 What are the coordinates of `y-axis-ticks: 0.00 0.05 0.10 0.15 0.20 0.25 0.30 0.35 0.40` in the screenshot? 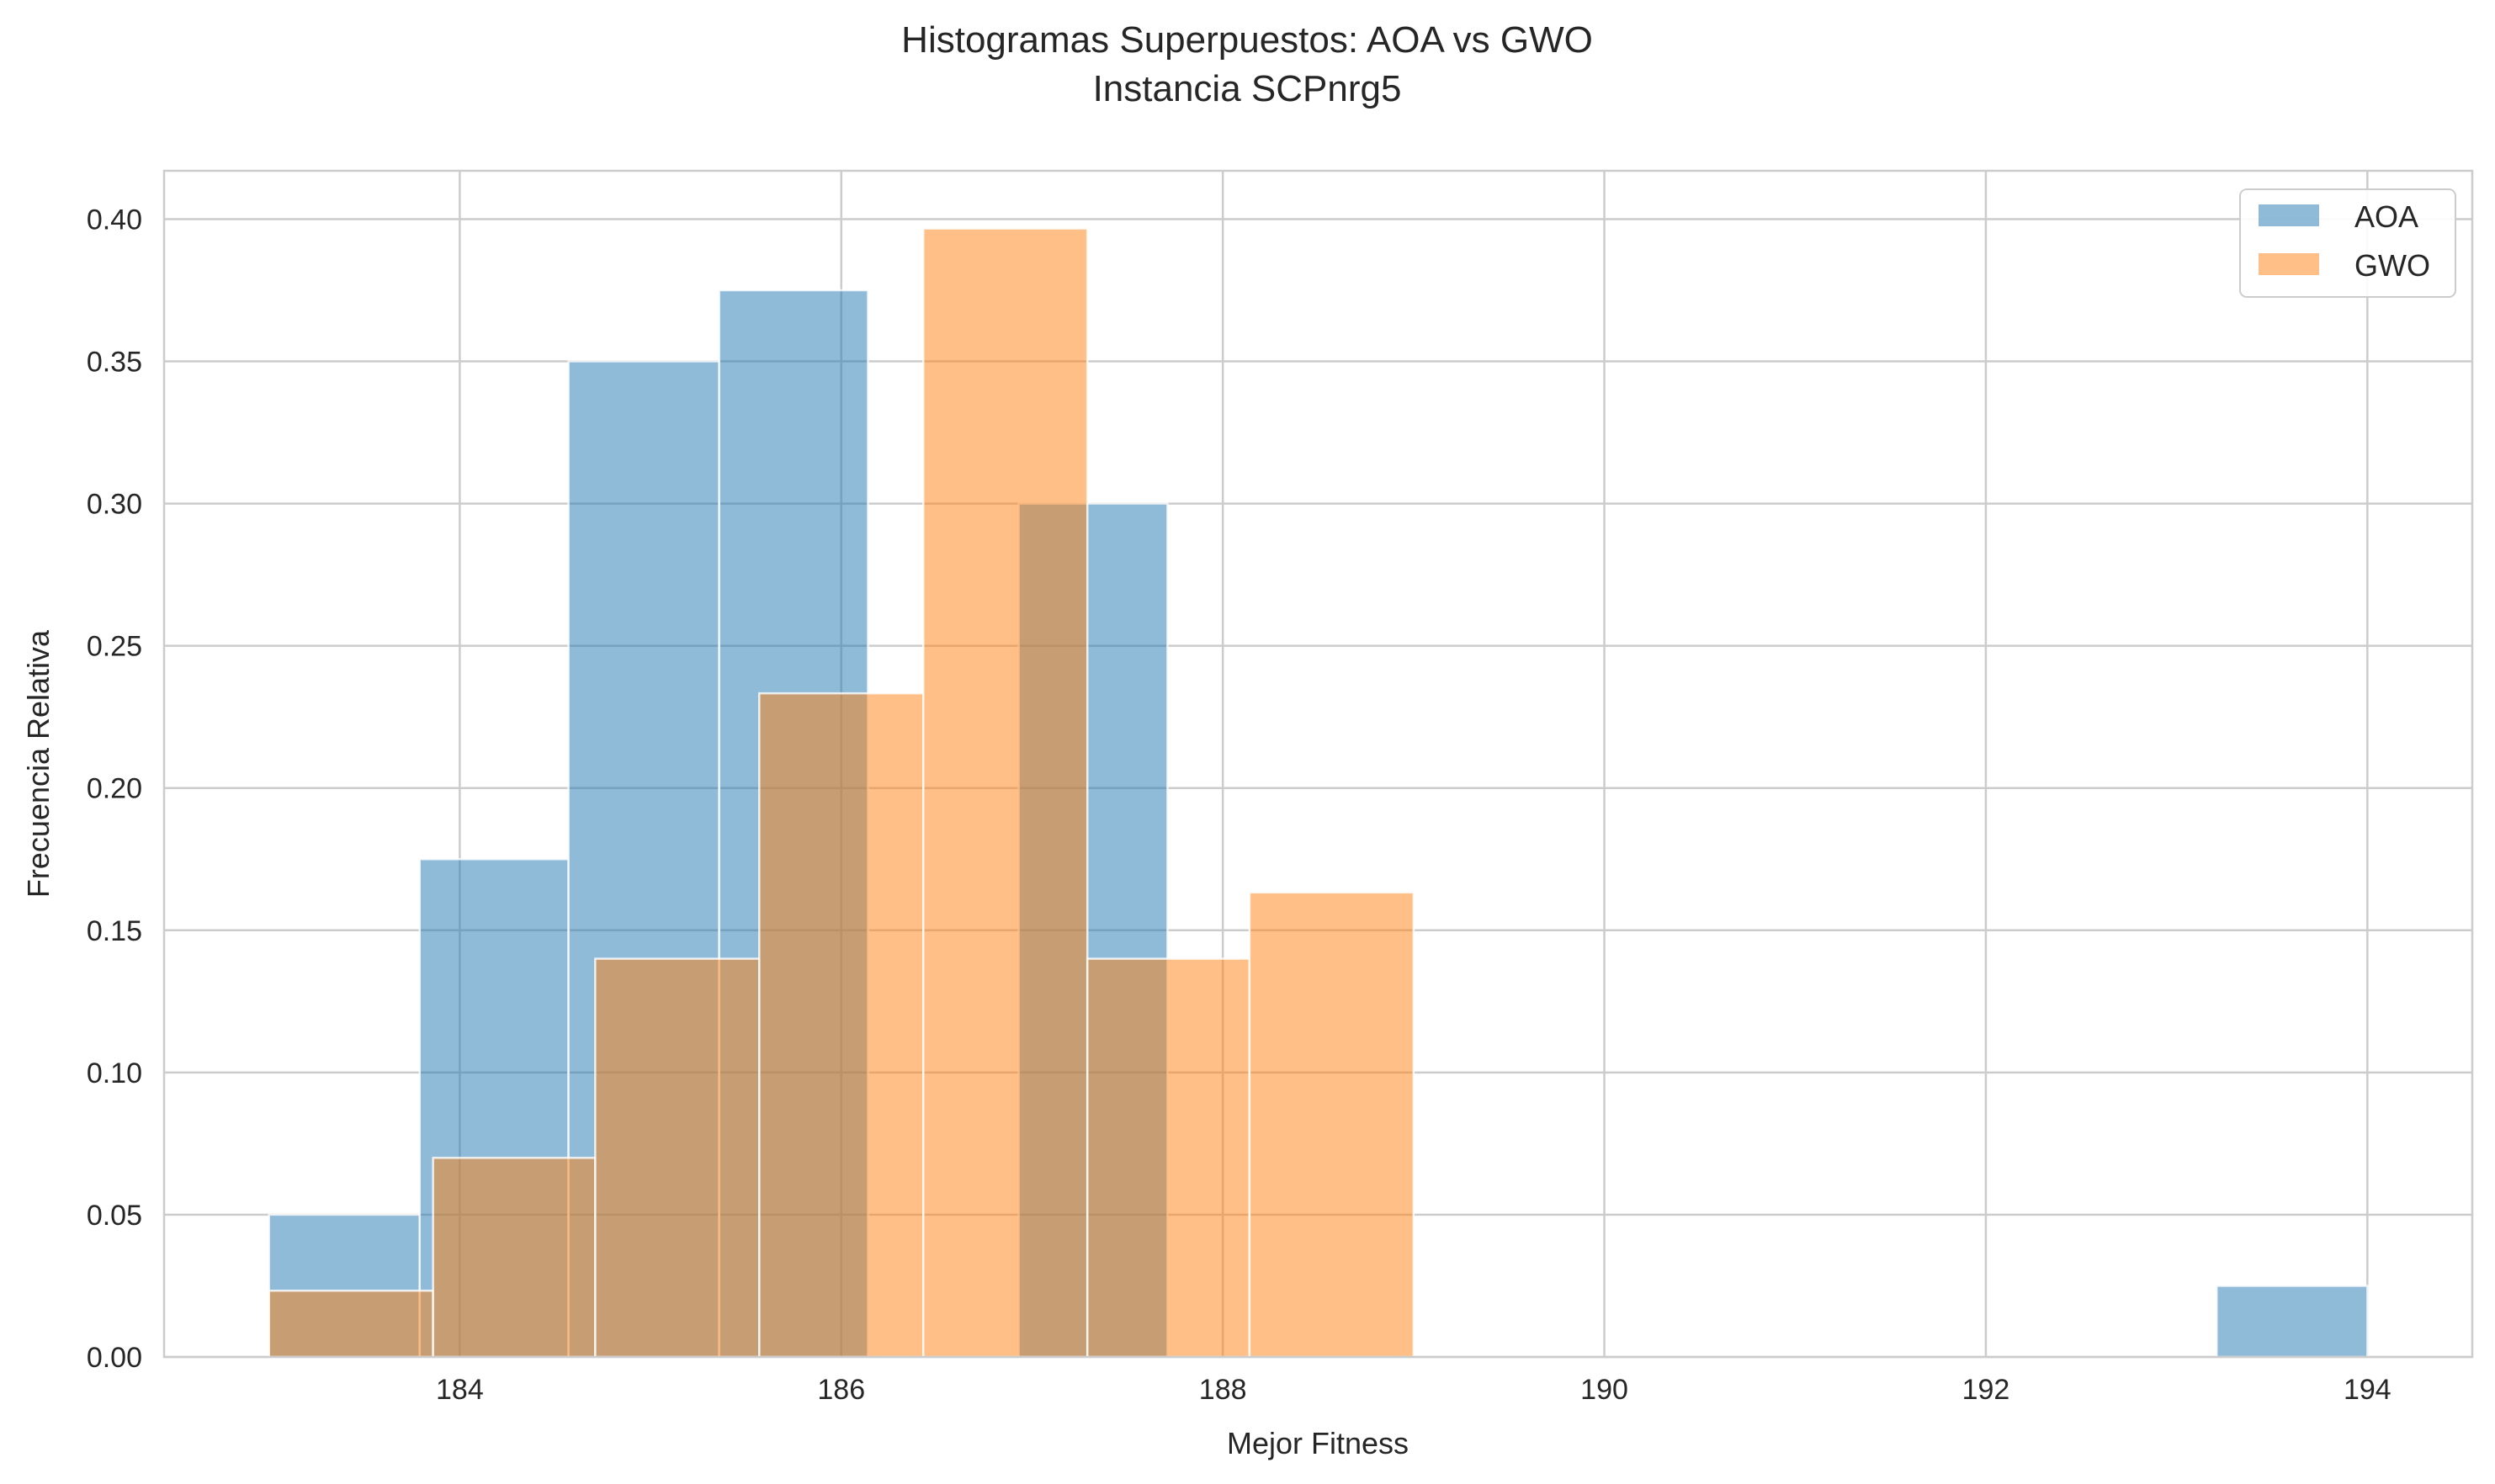 It's located at (114, 789).